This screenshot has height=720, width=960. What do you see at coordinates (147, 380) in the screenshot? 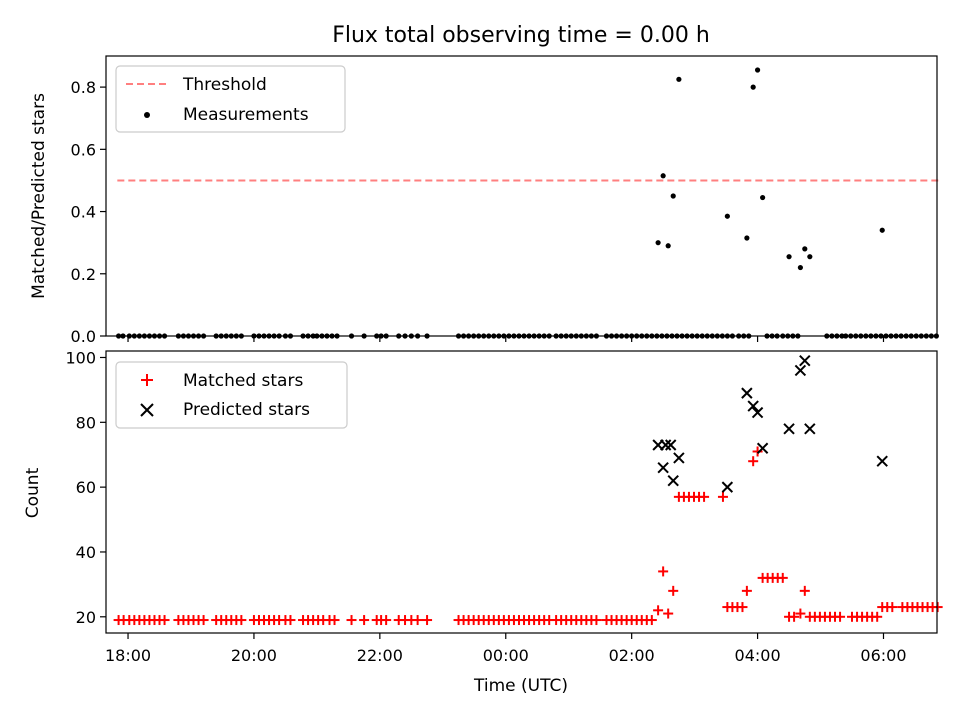
I see `legend-matched-swatch` at bounding box center [147, 380].